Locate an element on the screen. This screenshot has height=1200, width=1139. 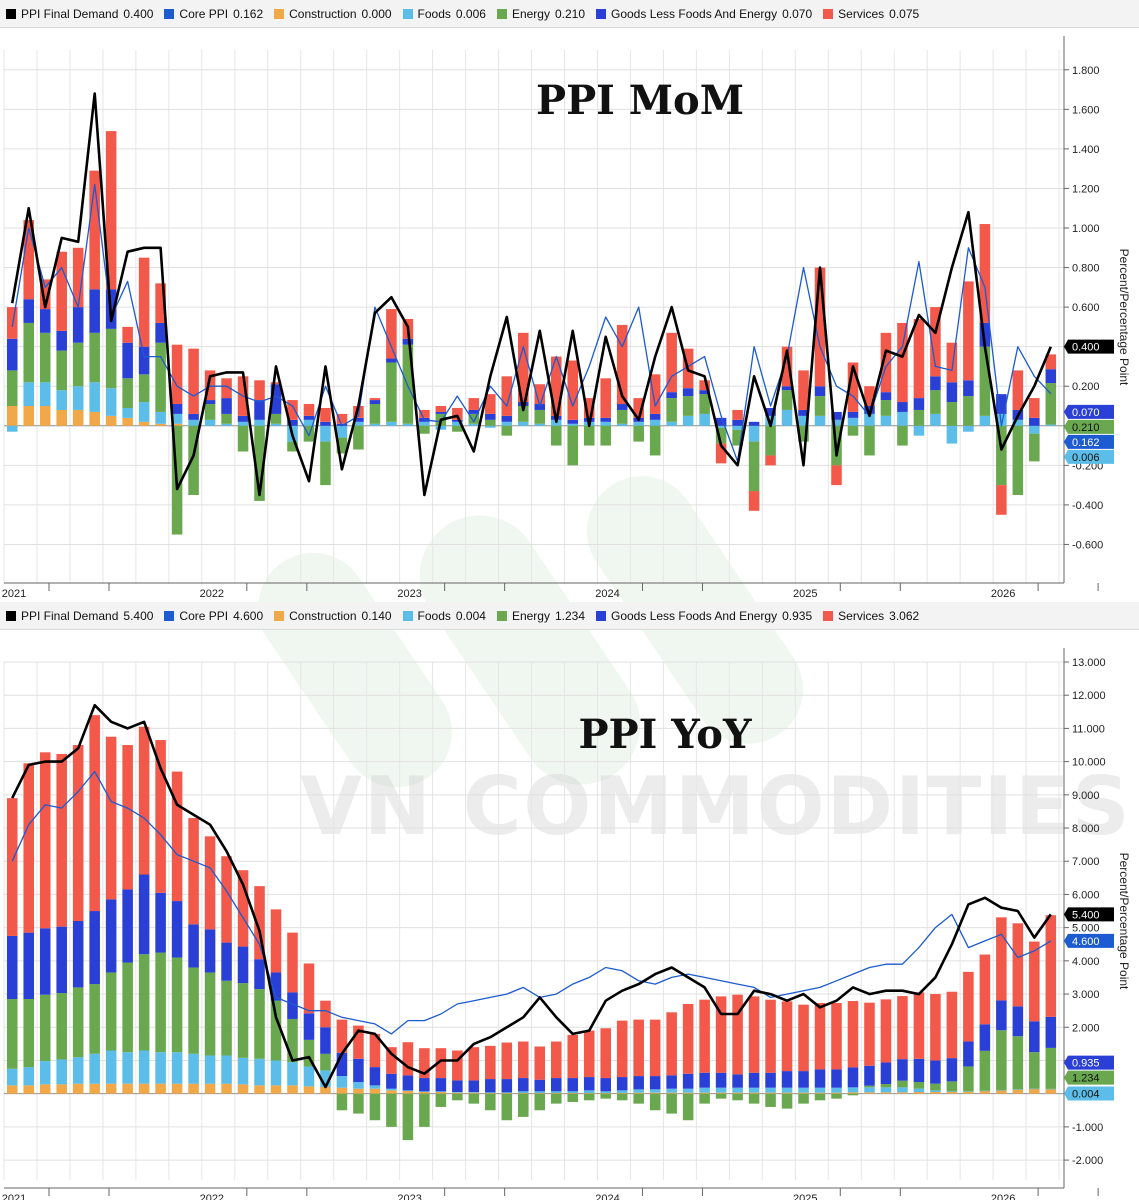
legend-item-energy: Energy 0.210 is located at coordinates (540, 14).